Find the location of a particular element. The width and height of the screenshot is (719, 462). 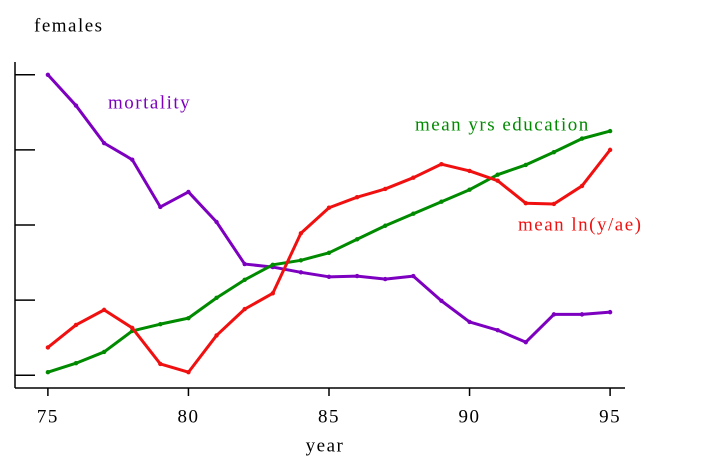

x-axis-label: year is located at coordinates (325, 445).